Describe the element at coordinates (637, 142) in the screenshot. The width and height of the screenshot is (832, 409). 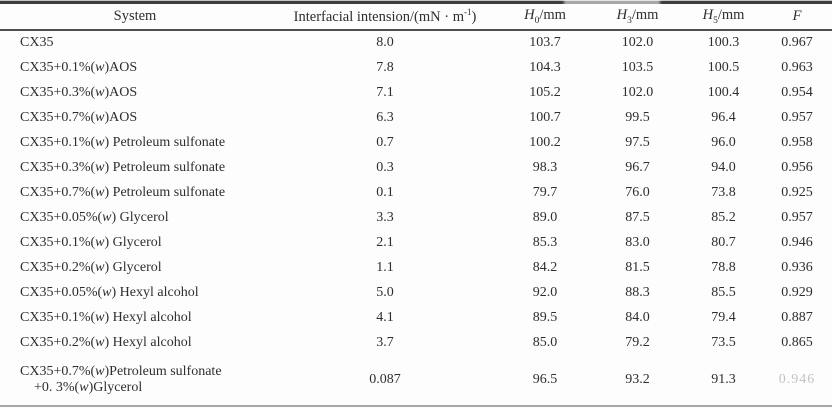
I see `cell-h3: 97.5` at that location.